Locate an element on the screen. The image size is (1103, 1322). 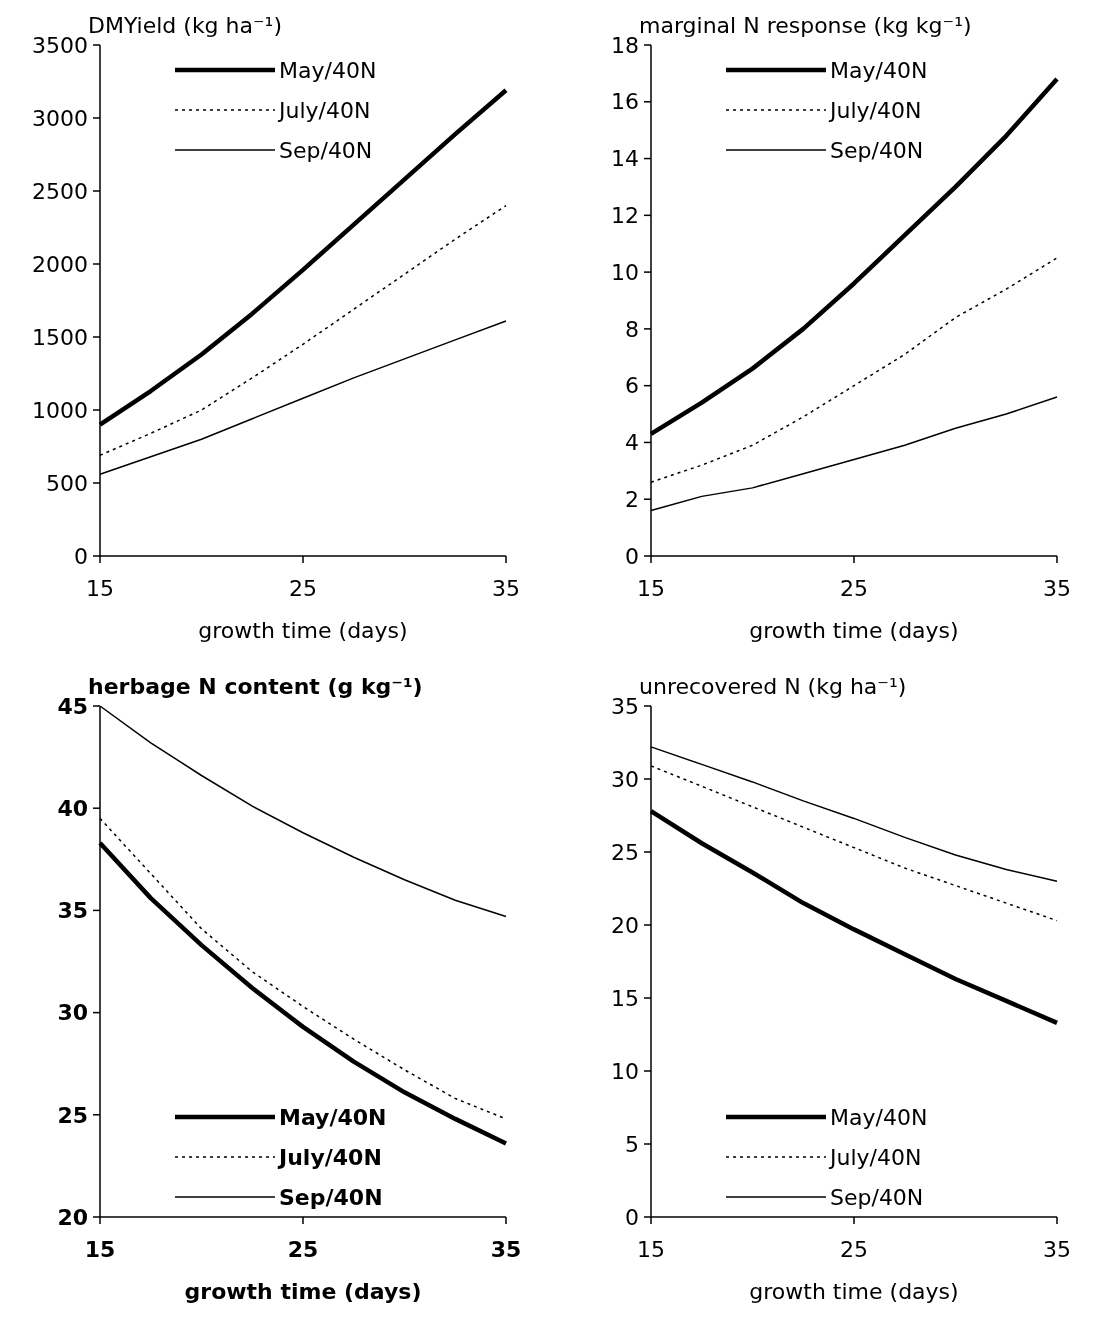
y-tick-label: 16 is located at coordinates (625, 102).